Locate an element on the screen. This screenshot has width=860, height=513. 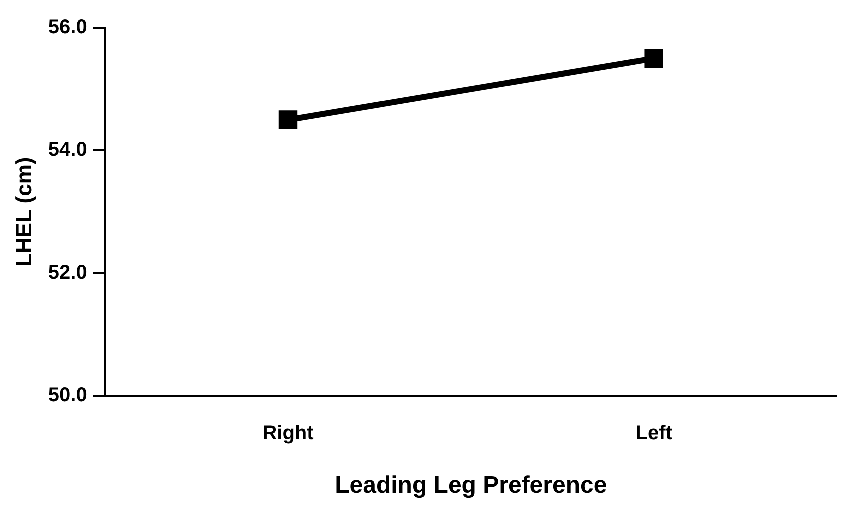
y-axis-title: LHEL (cm) is located at coordinates (23, 212).